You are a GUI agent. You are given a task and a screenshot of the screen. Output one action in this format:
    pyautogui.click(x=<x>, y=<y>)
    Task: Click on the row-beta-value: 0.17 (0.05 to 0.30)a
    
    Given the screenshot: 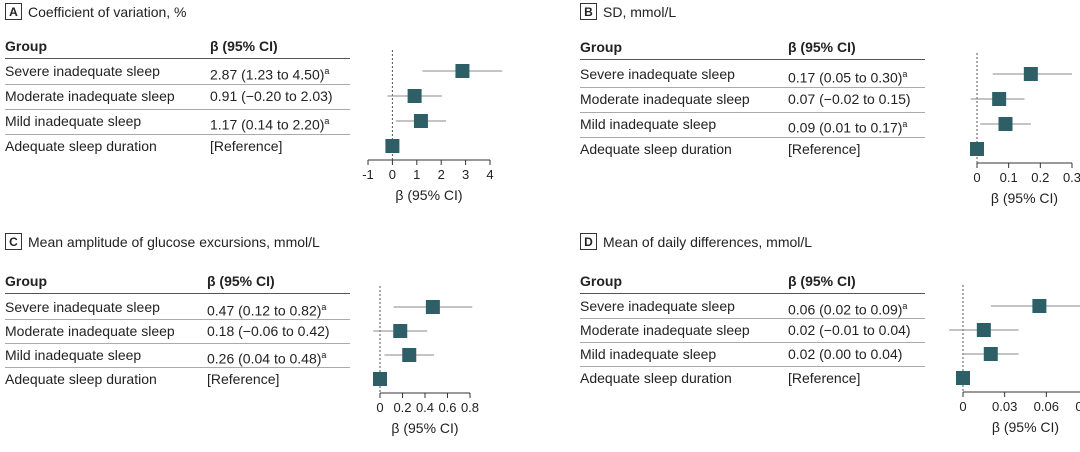 What is the action you would take?
    pyautogui.click(x=847, y=76)
    